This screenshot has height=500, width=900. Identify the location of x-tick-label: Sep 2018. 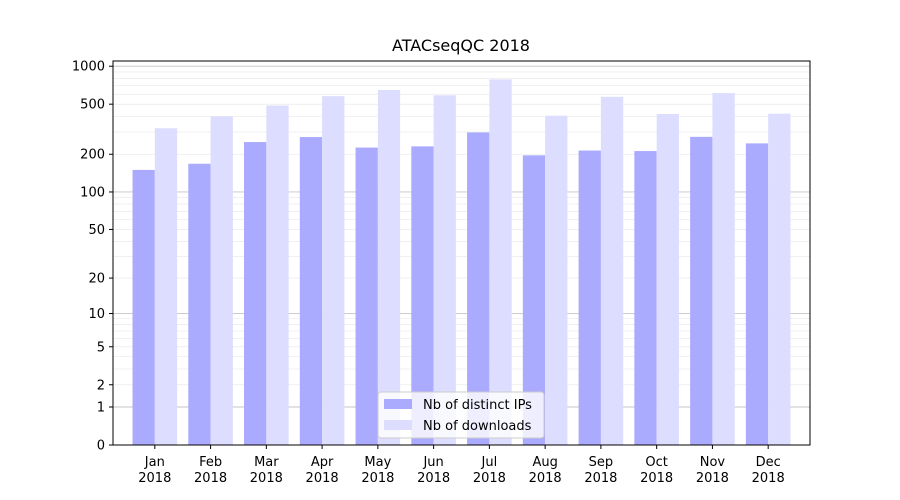
(600, 470).